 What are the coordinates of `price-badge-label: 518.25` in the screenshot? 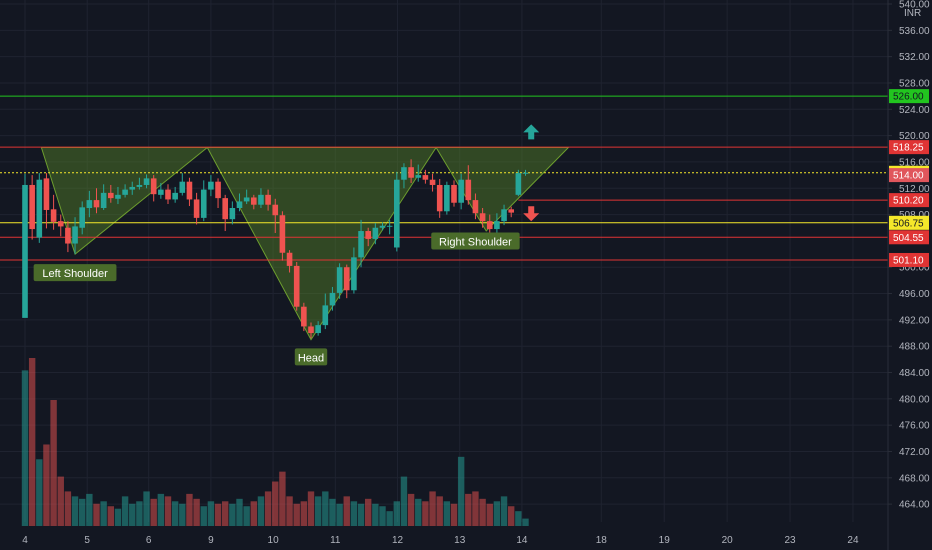 It's located at (908, 148).